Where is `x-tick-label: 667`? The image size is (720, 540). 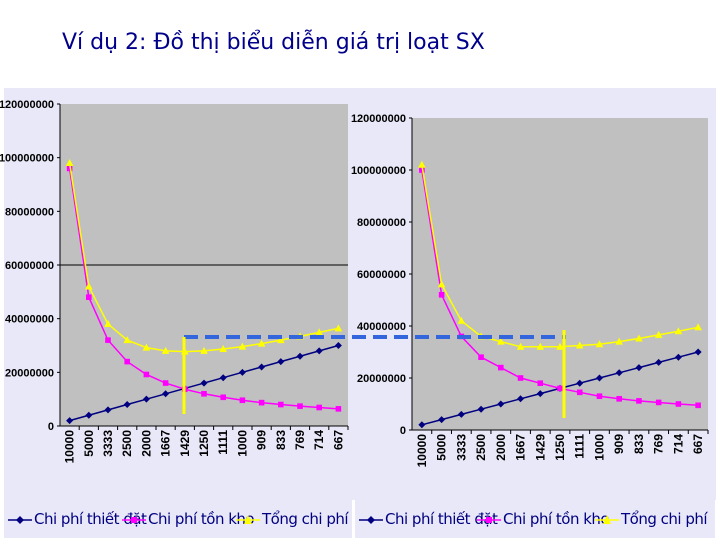 x-tick-label: 667 is located at coordinates (698, 444).